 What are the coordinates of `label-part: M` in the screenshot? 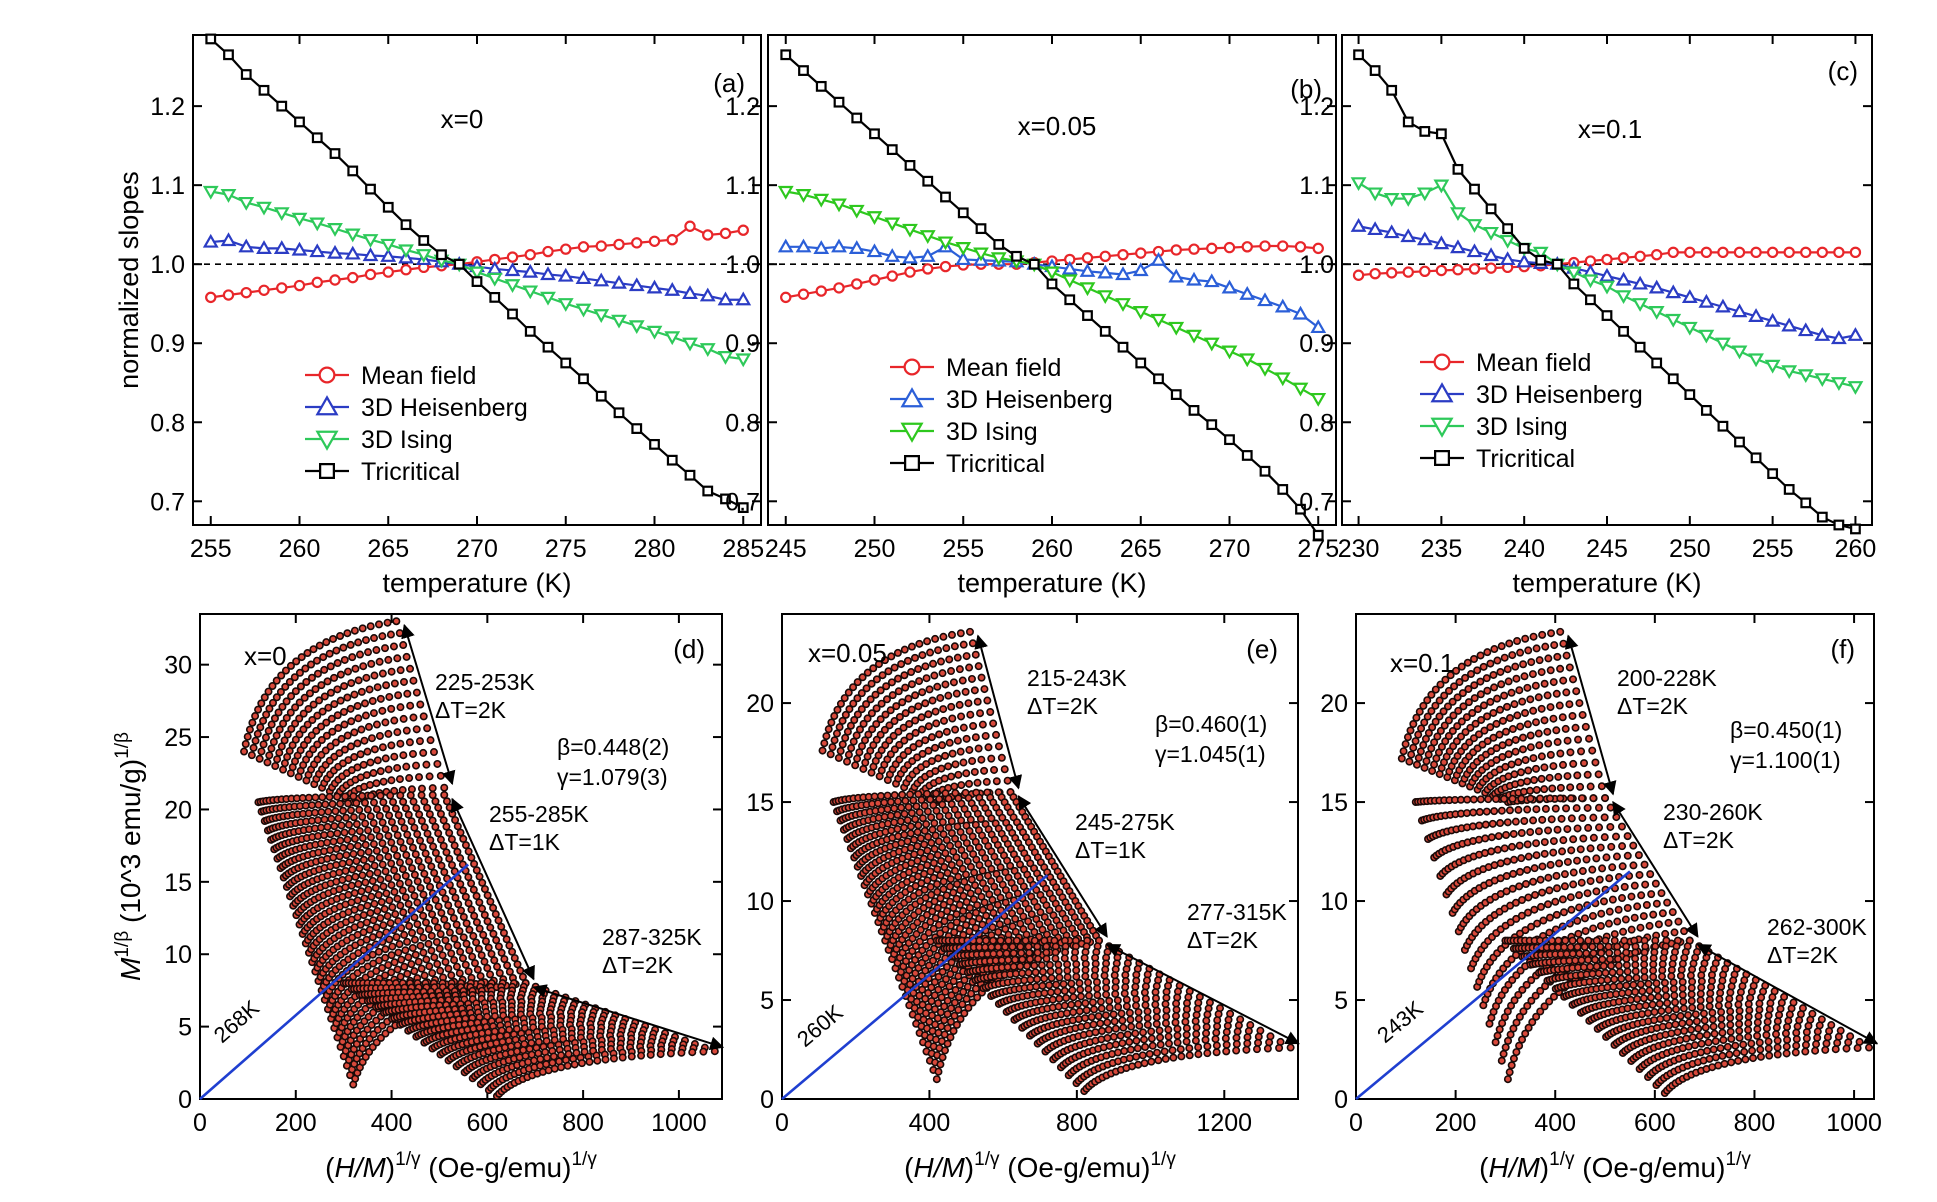 It's located at (130, 969).